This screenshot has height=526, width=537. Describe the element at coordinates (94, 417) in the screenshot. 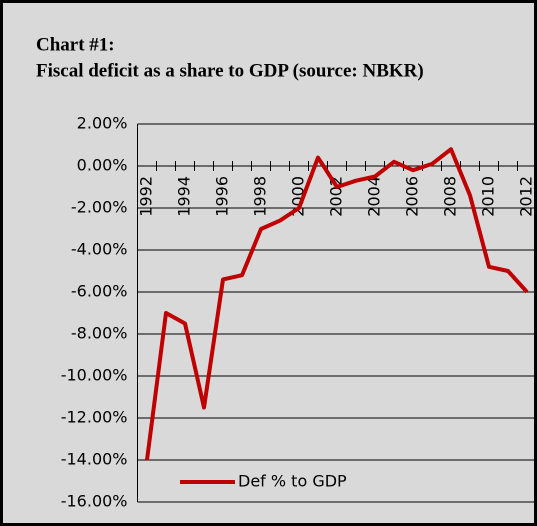

I see `y-tick-label: -12.00%` at that location.